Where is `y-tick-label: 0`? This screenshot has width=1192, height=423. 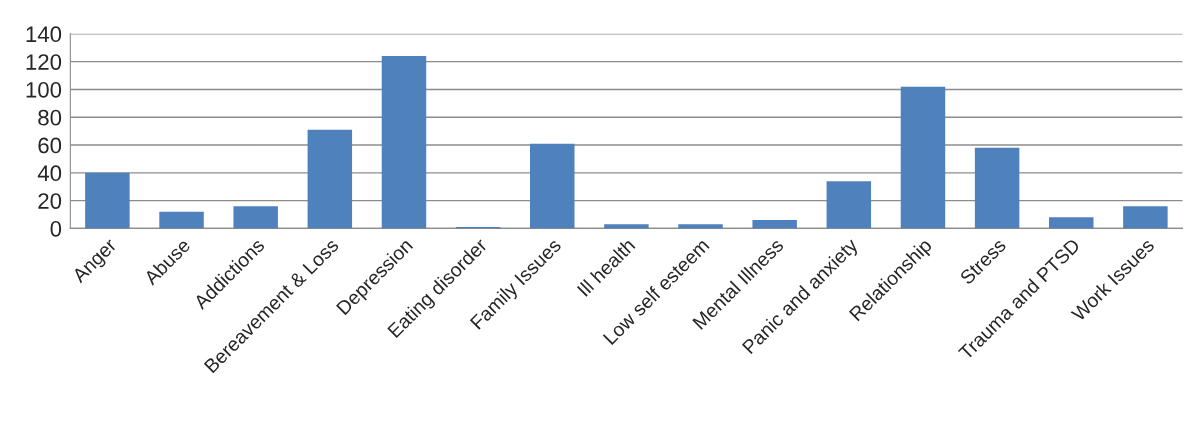
y-tick-label: 0 is located at coordinates (56, 228).